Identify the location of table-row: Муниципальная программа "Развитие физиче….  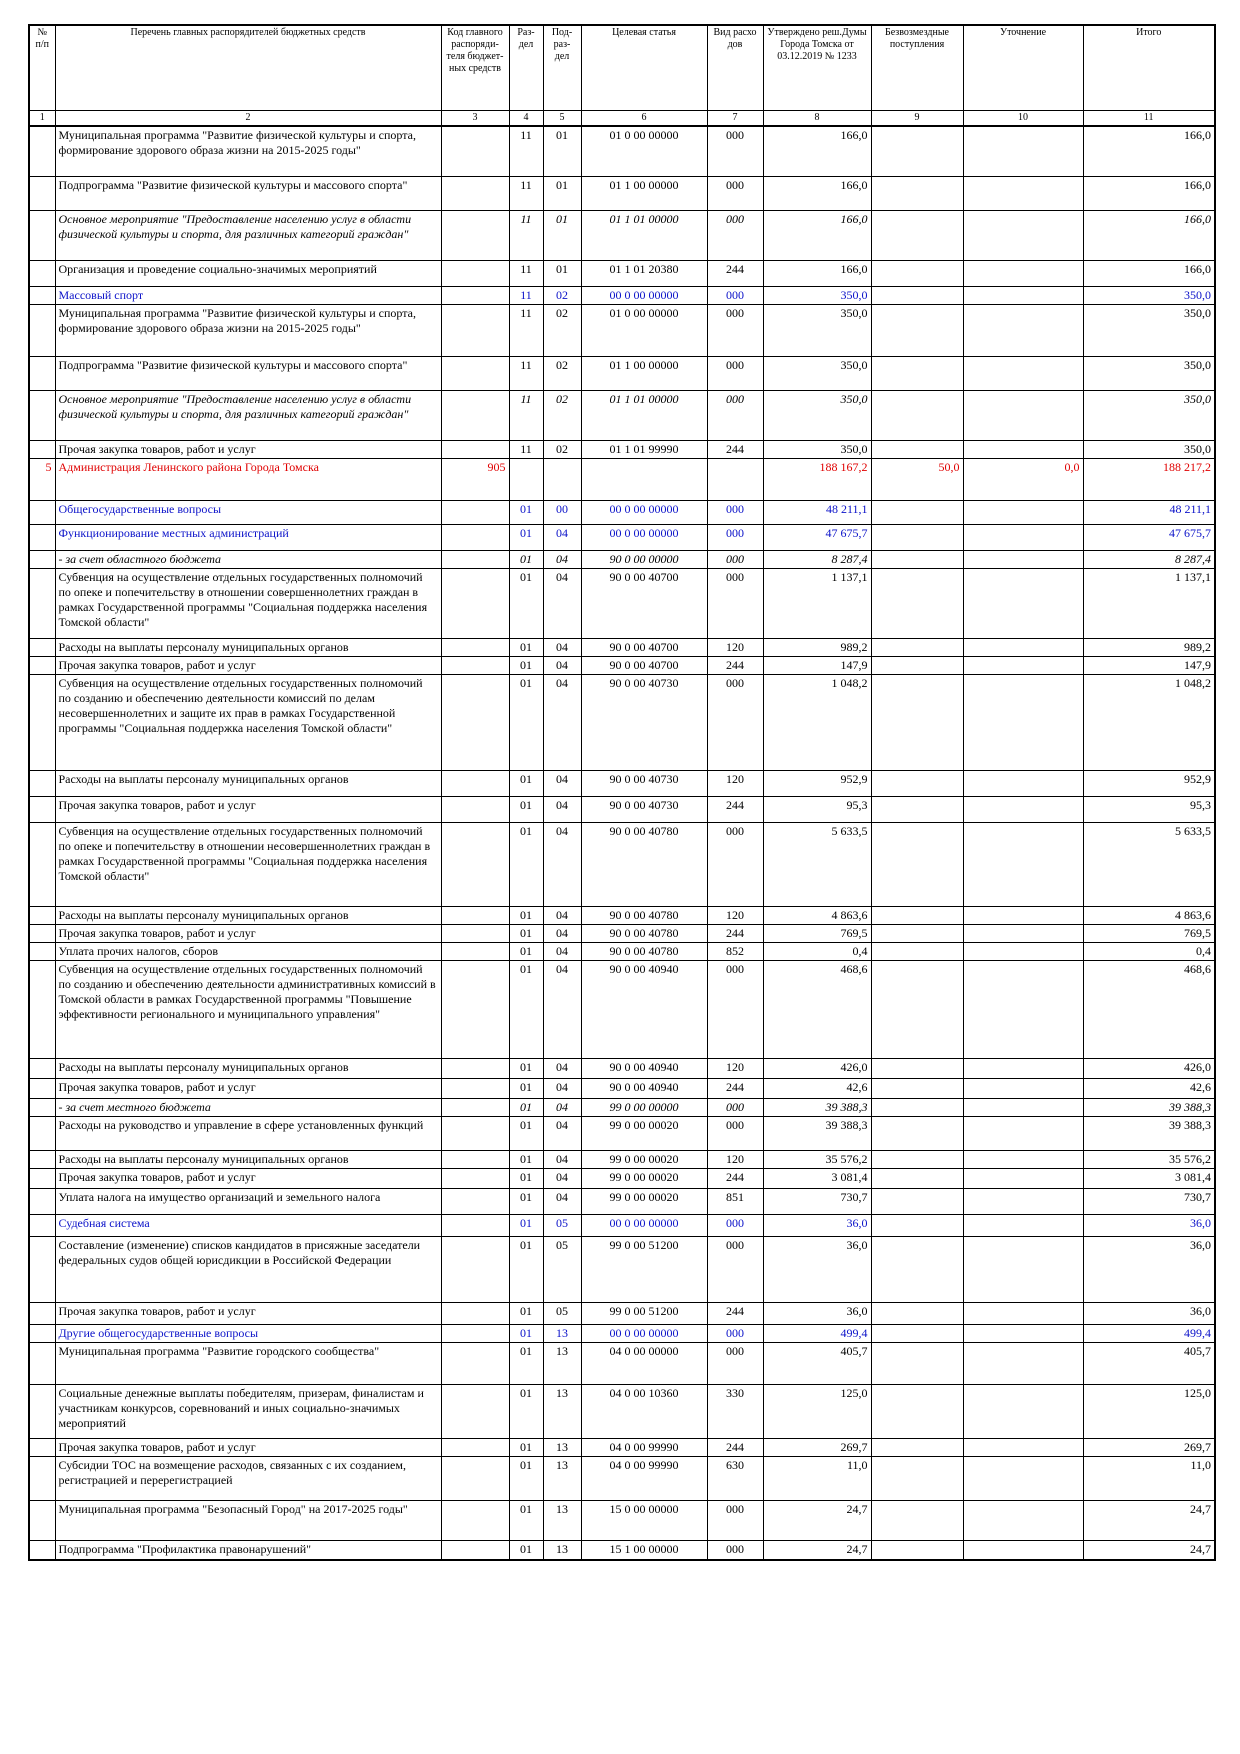
(622, 330).